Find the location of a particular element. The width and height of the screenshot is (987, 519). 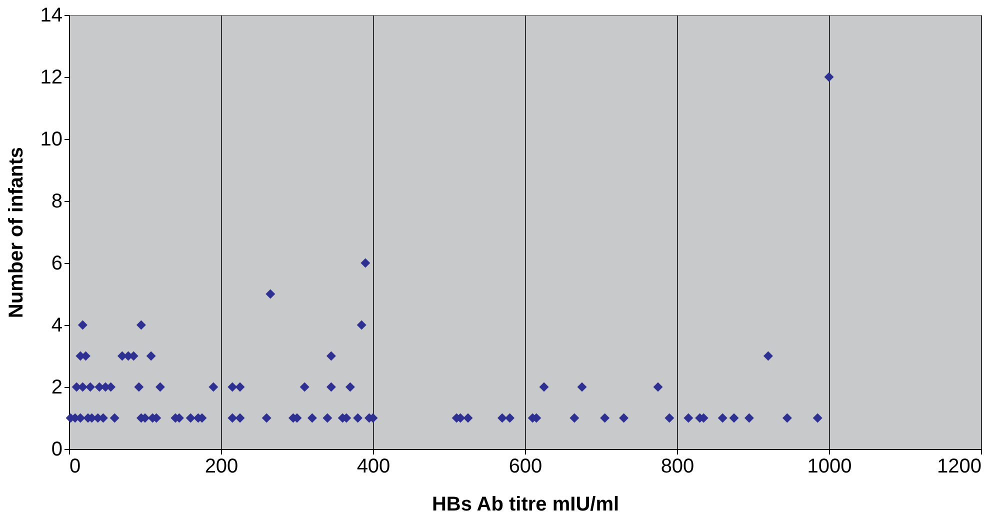

x-tick-label: 200 is located at coordinates (221, 467).